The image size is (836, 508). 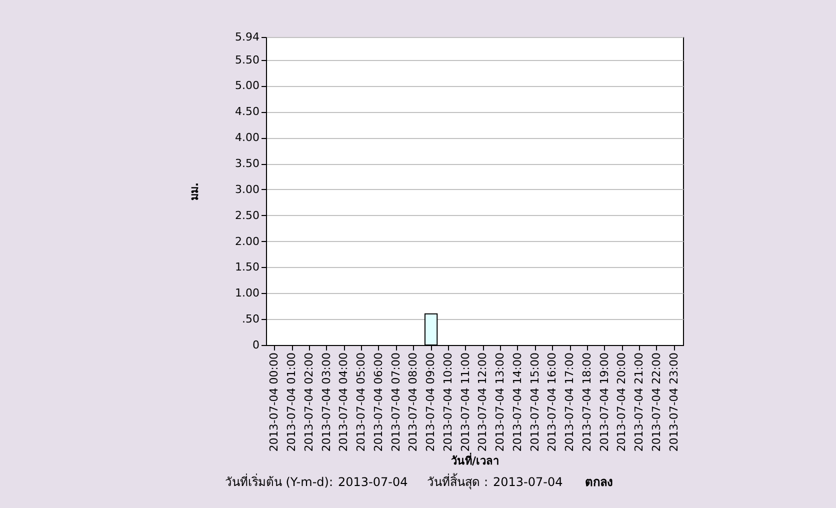 I want to click on x-tick-label: 2013-07-04 13:00, so click(x=500, y=402).